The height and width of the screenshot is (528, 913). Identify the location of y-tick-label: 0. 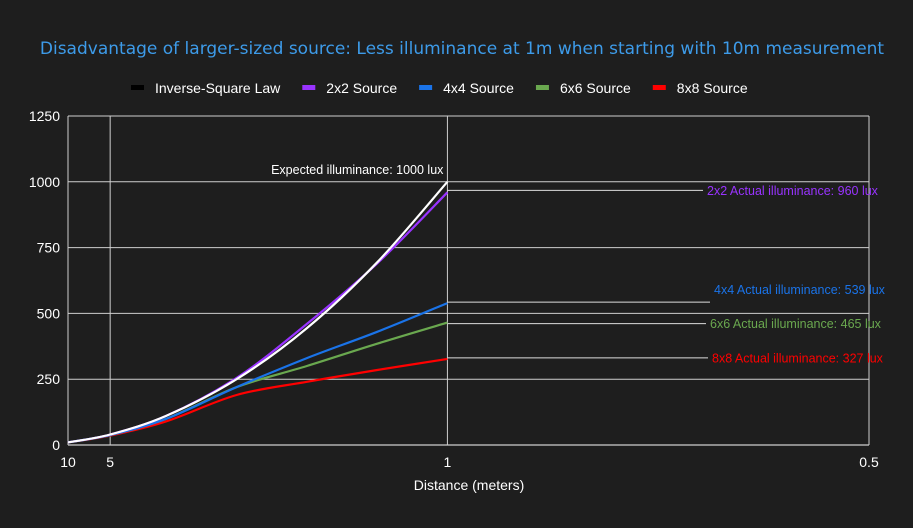
(56, 445).